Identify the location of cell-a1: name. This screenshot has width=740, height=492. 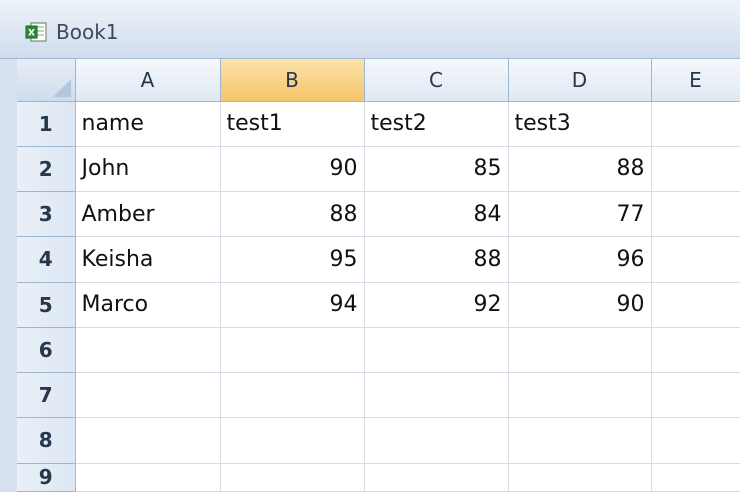
(148, 124).